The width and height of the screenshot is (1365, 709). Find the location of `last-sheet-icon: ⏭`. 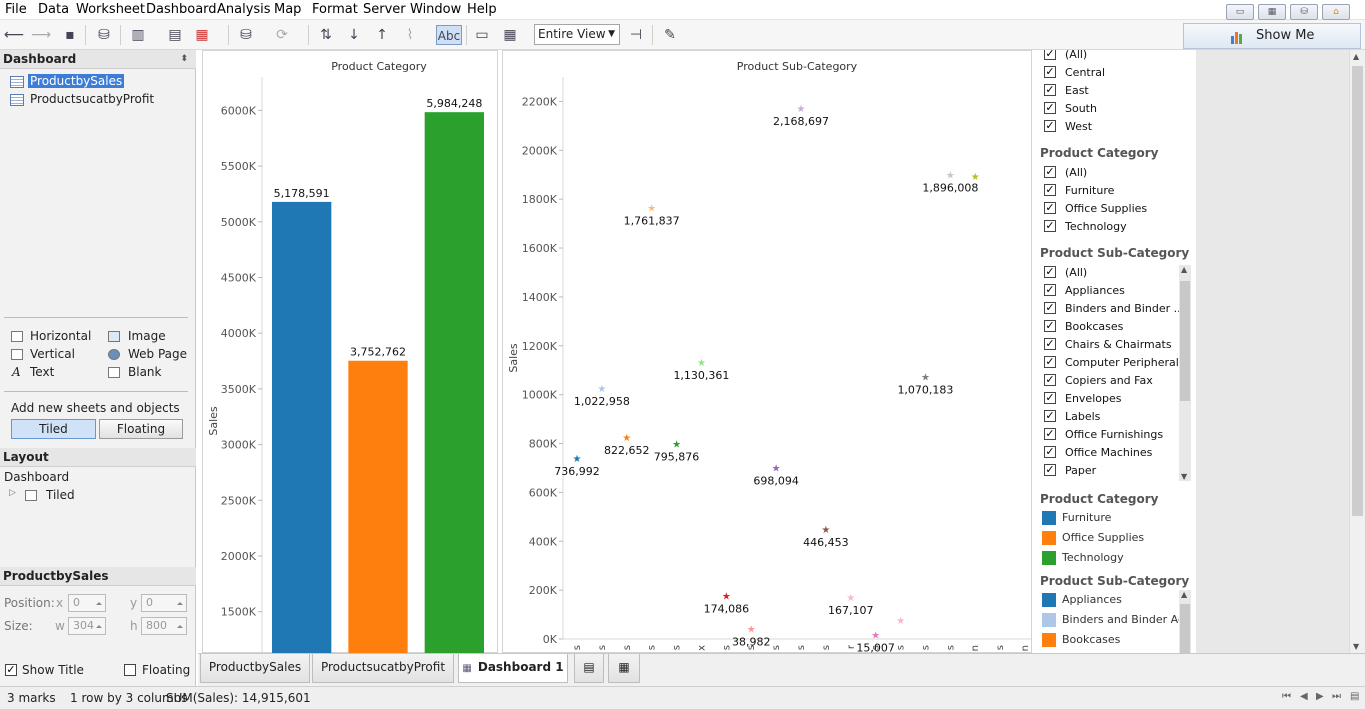

last-sheet-icon: ⏭ is located at coordinates (1336, 696).